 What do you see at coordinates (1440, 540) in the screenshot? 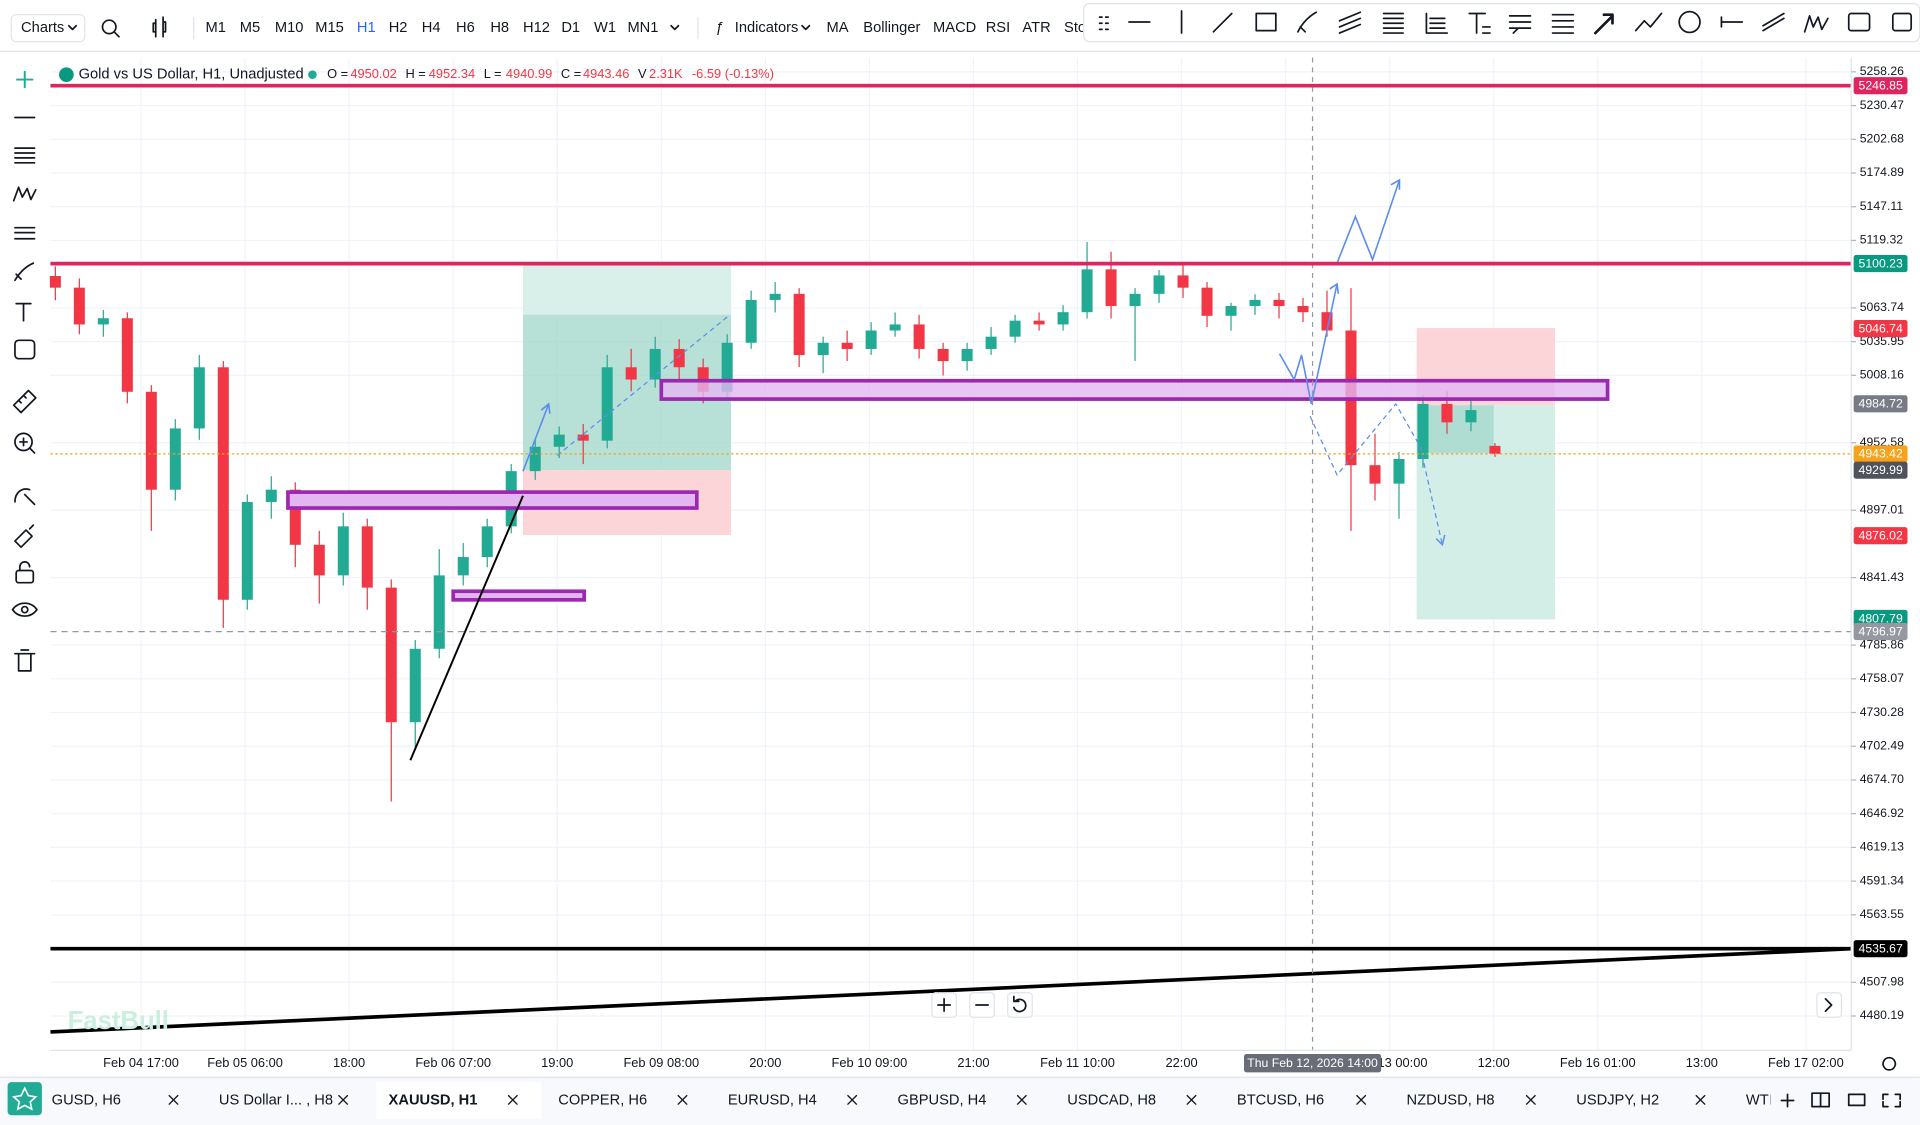
I see `arrow-head` at bounding box center [1440, 540].